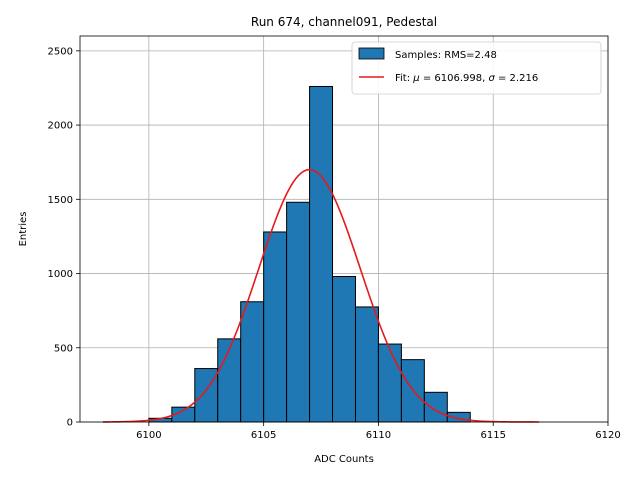 The image size is (640, 480). What do you see at coordinates (60, 200) in the screenshot?
I see `y-tick-label: 1500` at bounding box center [60, 200].